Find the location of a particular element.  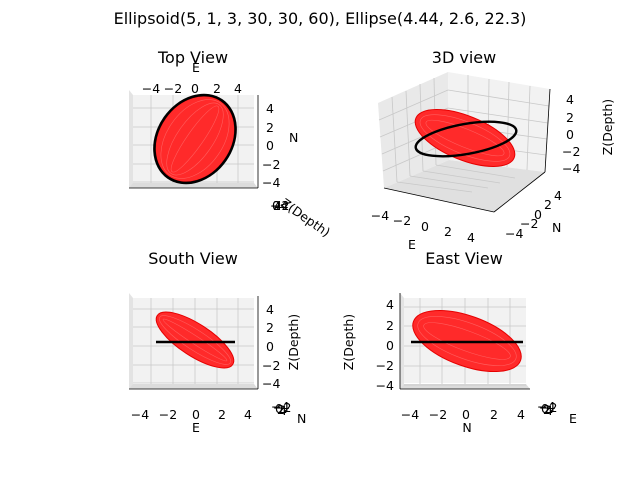

z-axis-label: Z(Depth) is located at coordinates (305, 217).